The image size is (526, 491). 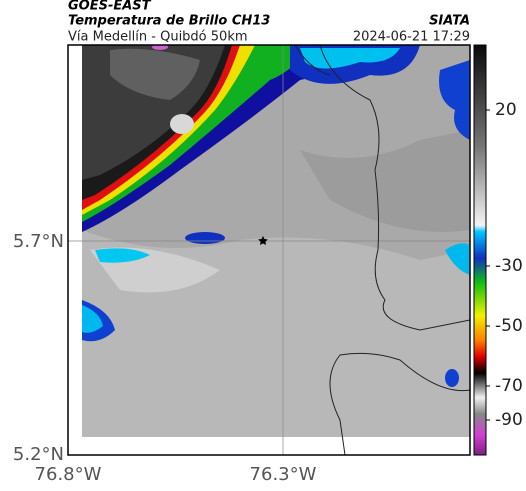 What do you see at coordinates (488, 265) in the screenshot?
I see `colorbar-ticks` at bounding box center [488, 265].